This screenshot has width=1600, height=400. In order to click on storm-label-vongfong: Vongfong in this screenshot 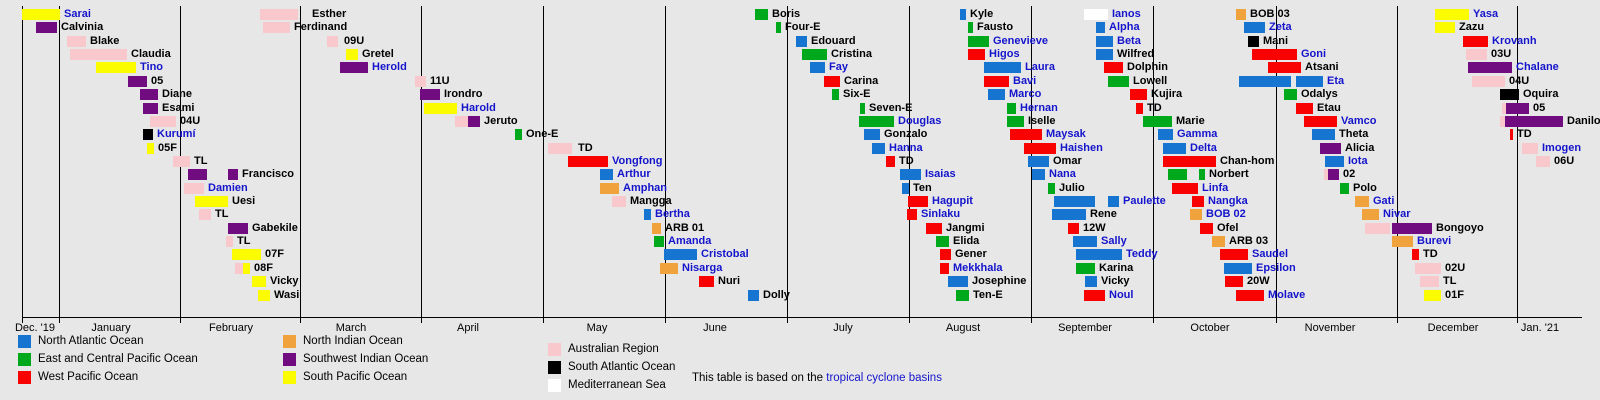, I will do `click(637, 160)`.